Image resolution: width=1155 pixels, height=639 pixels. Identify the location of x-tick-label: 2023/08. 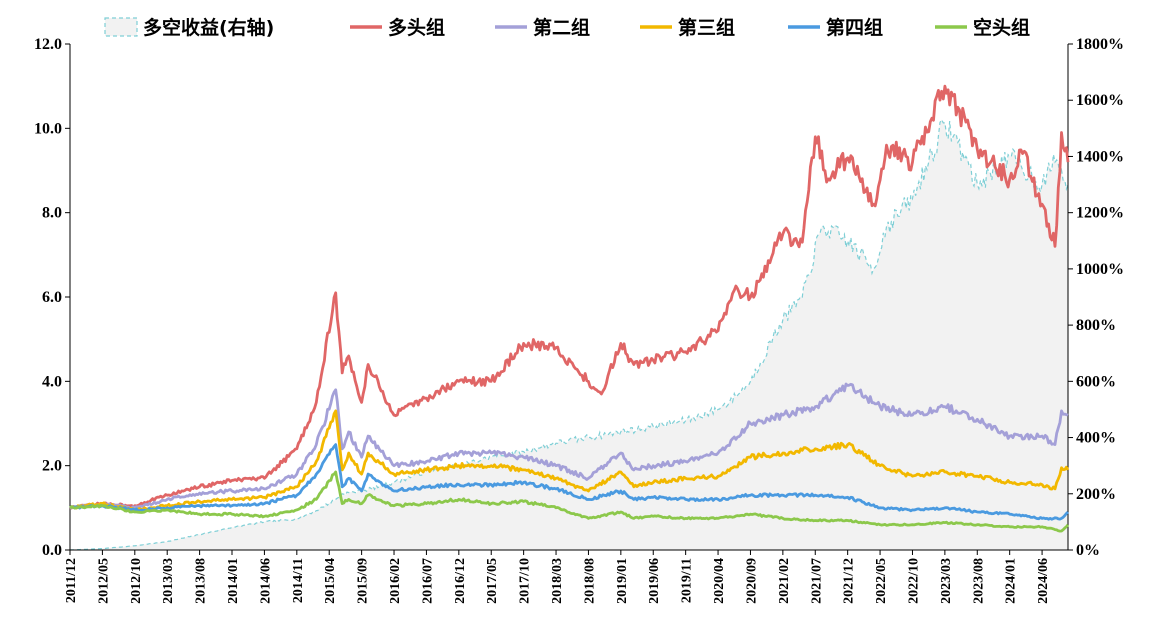
(978, 581).